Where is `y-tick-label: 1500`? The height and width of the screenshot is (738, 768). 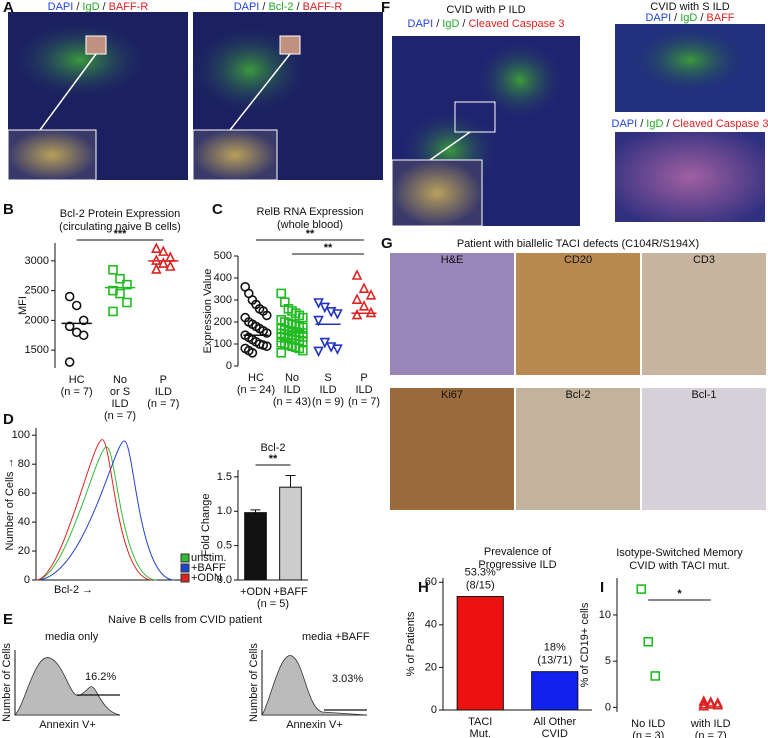
y-tick-label: 1500 is located at coordinates (37, 350).